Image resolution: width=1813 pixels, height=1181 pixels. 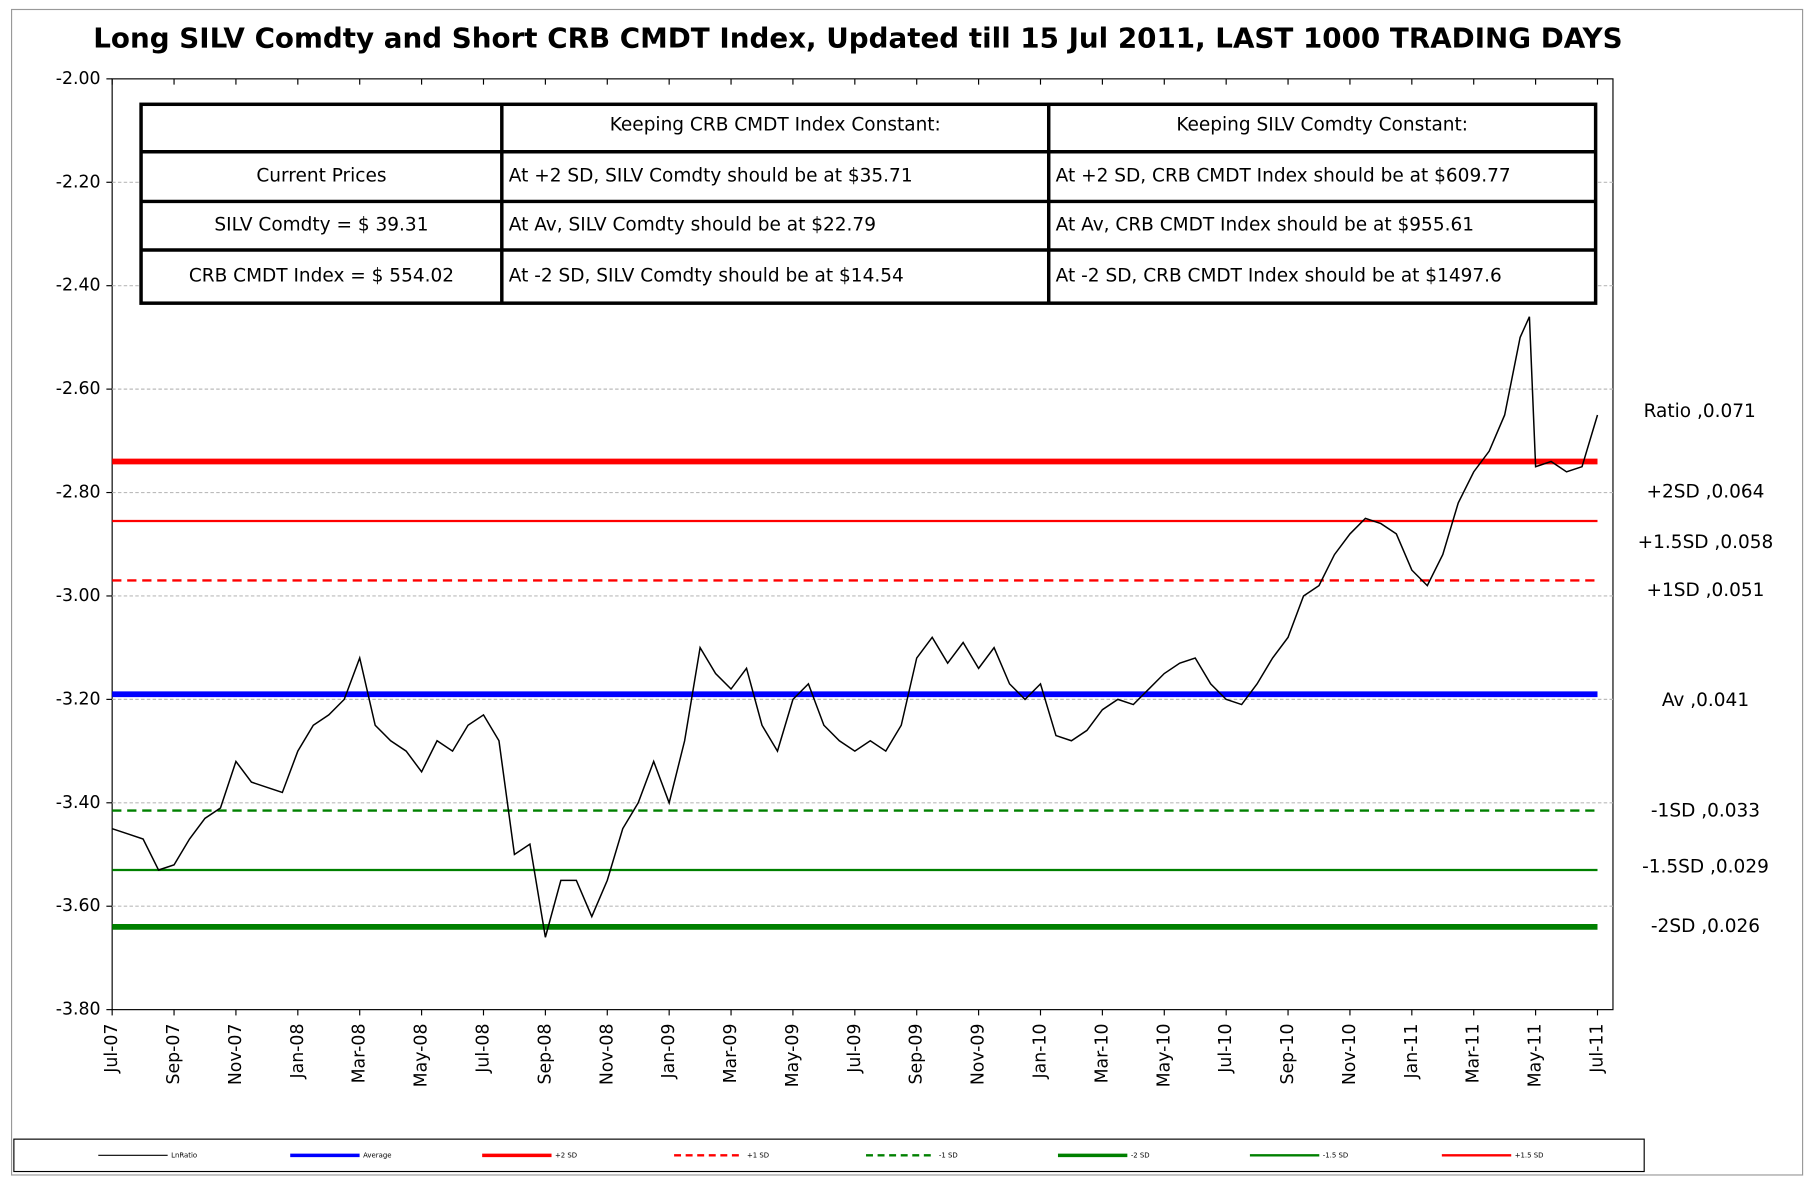 What do you see at coordinates (360, 1054) in the screenshot?
I see `x-tick-label: Mar-08` at bounding box center [360, 1054].